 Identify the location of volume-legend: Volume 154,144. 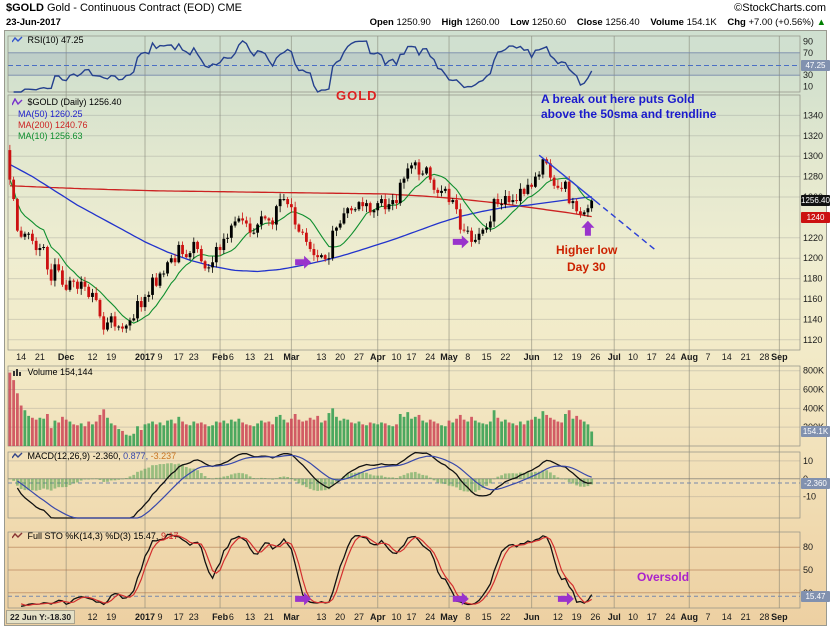
(52, 372).